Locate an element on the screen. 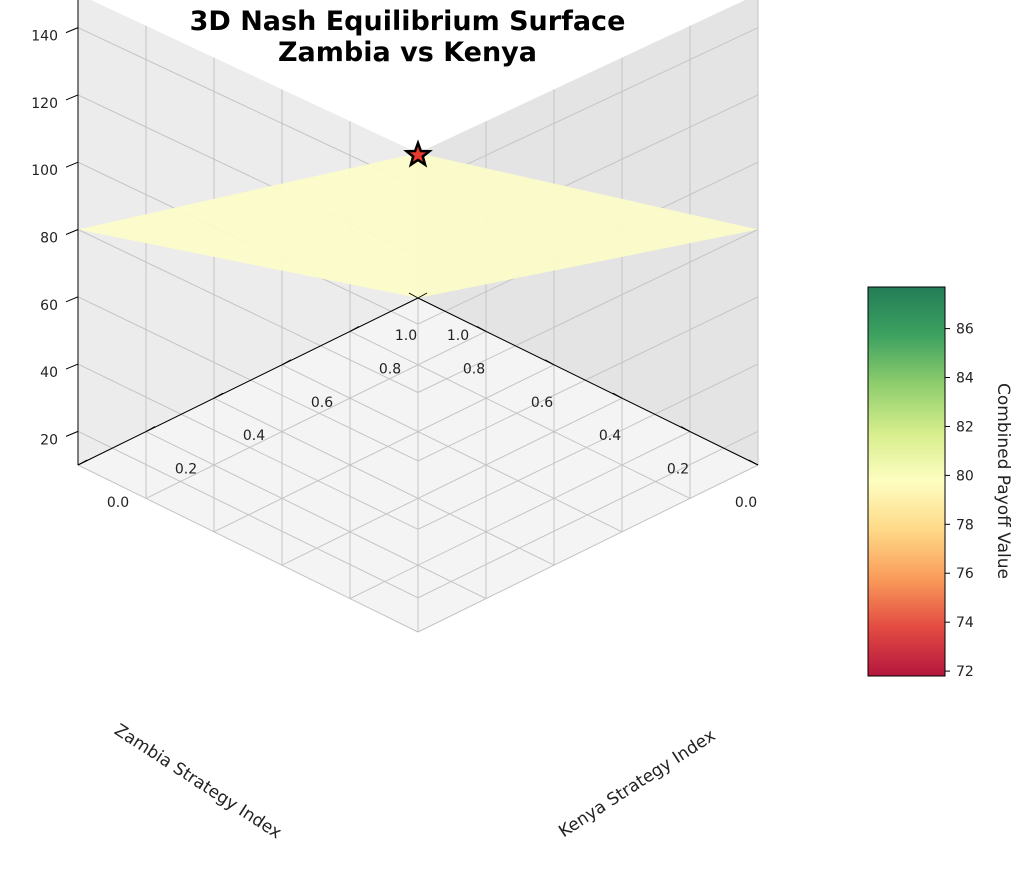  equilibrium-star is located at coordinates (418, 153).